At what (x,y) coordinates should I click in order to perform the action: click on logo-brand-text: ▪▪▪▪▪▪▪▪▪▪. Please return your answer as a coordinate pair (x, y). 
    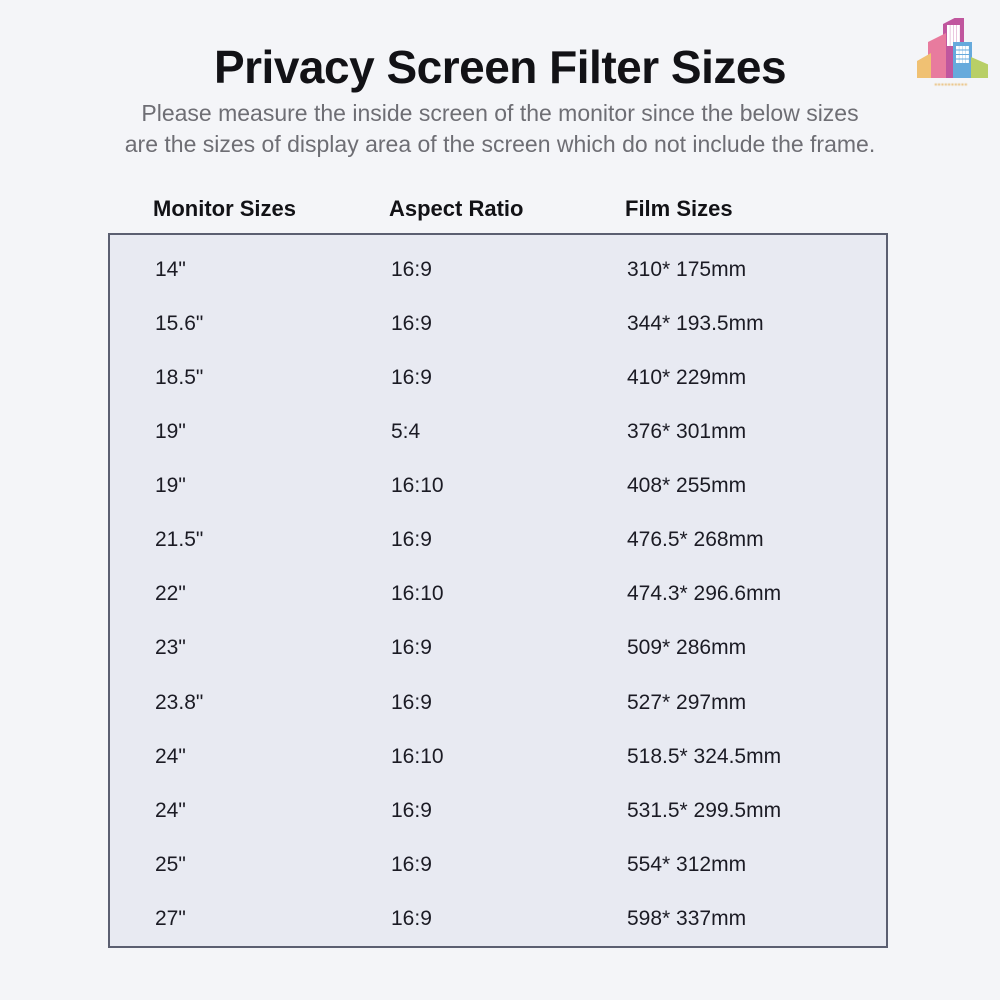
    Looking at the image, I should click on (951, 84).